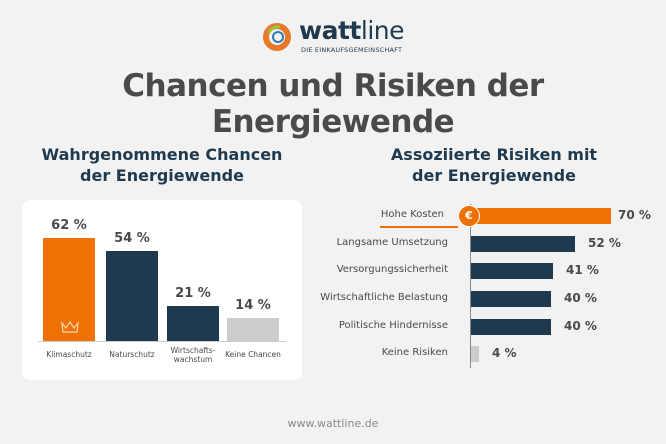  I want to click on footer-url: www.wattline.de, so click(333, 423).